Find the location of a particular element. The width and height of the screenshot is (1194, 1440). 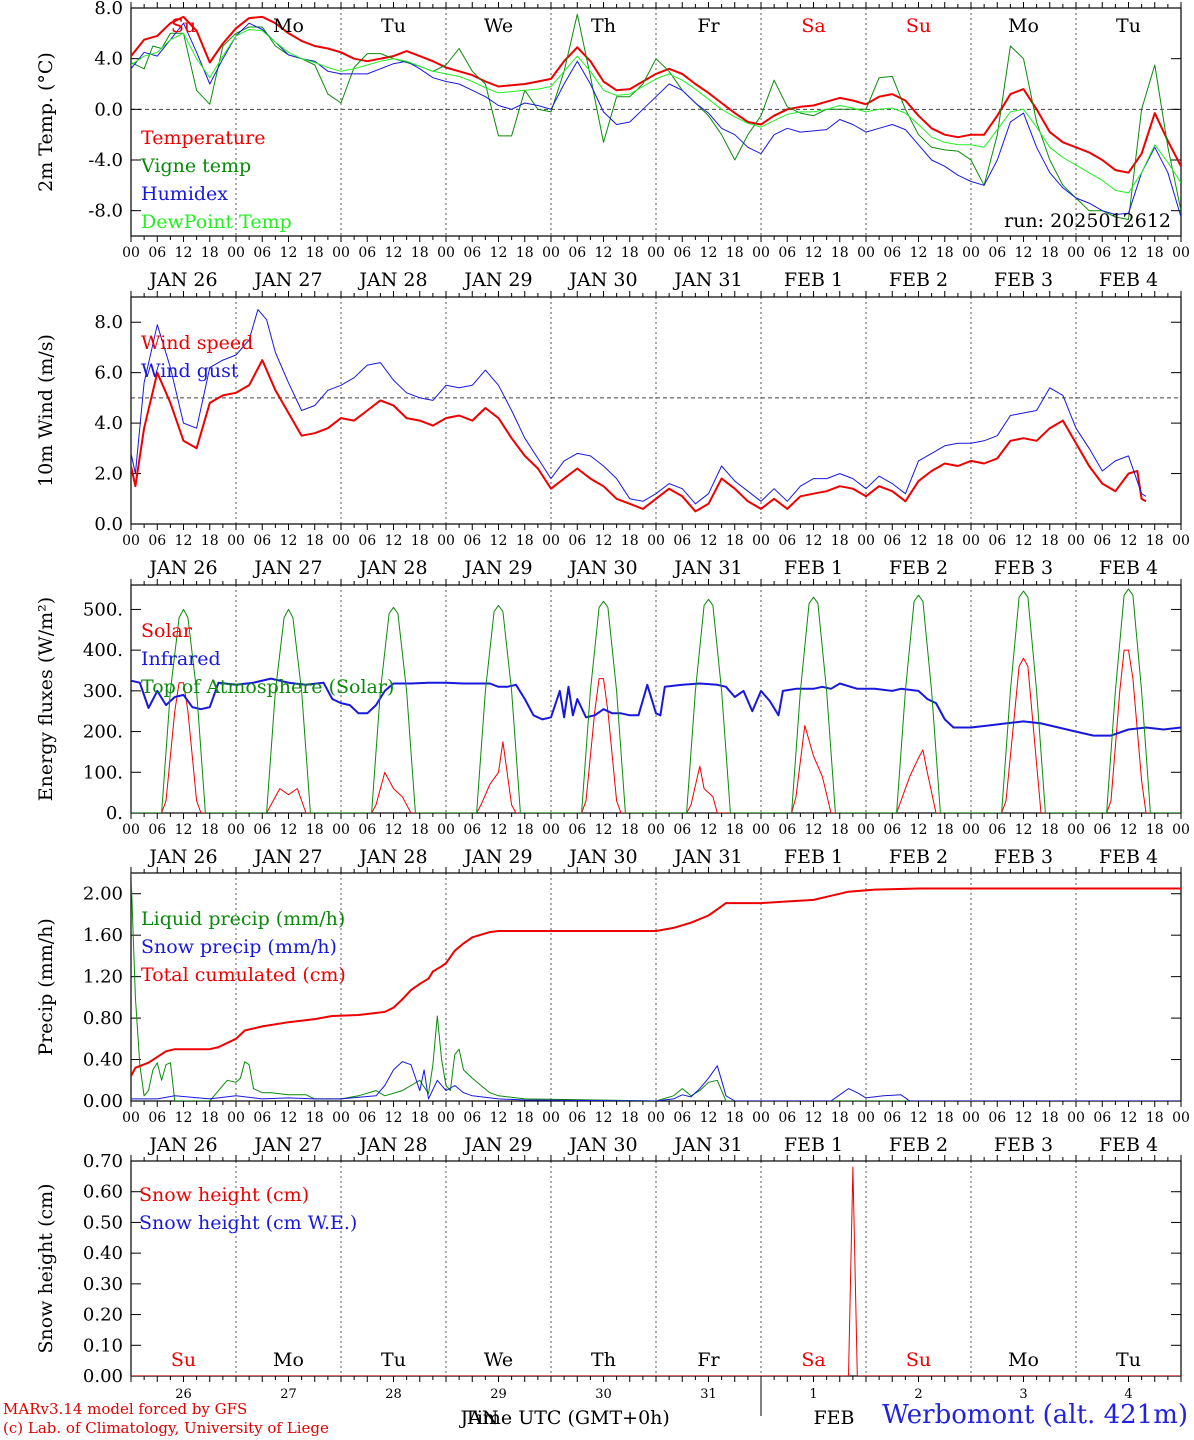

date-label: FEB 1 is located at coordinates (813, 568).